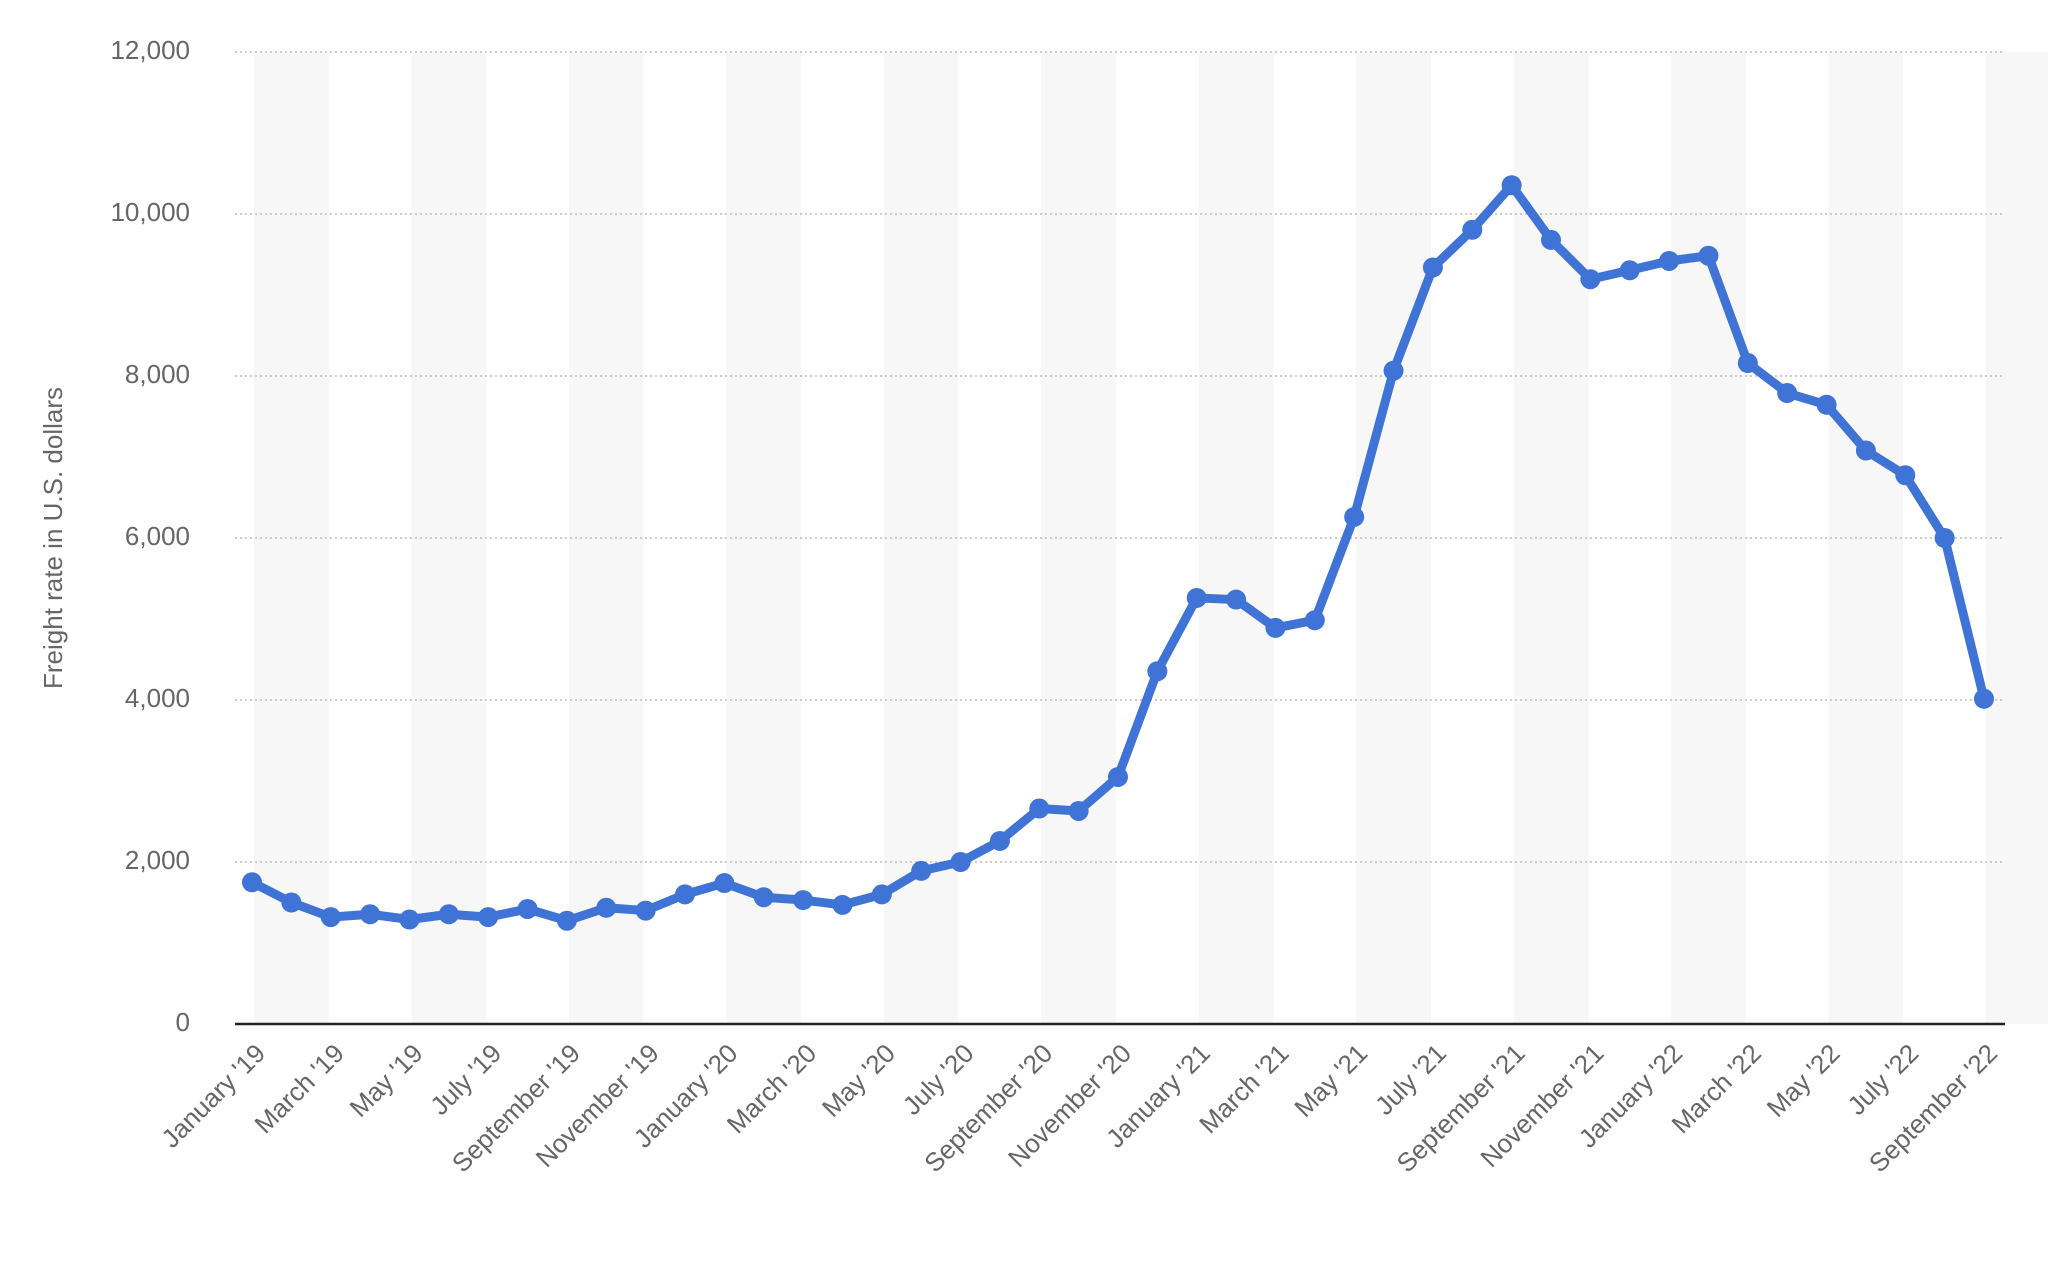  What do you see at coordinates (1330, 1080) in the screenshot?
I see `x-tick-label: May '21` at bounding box center [1330, 1080].